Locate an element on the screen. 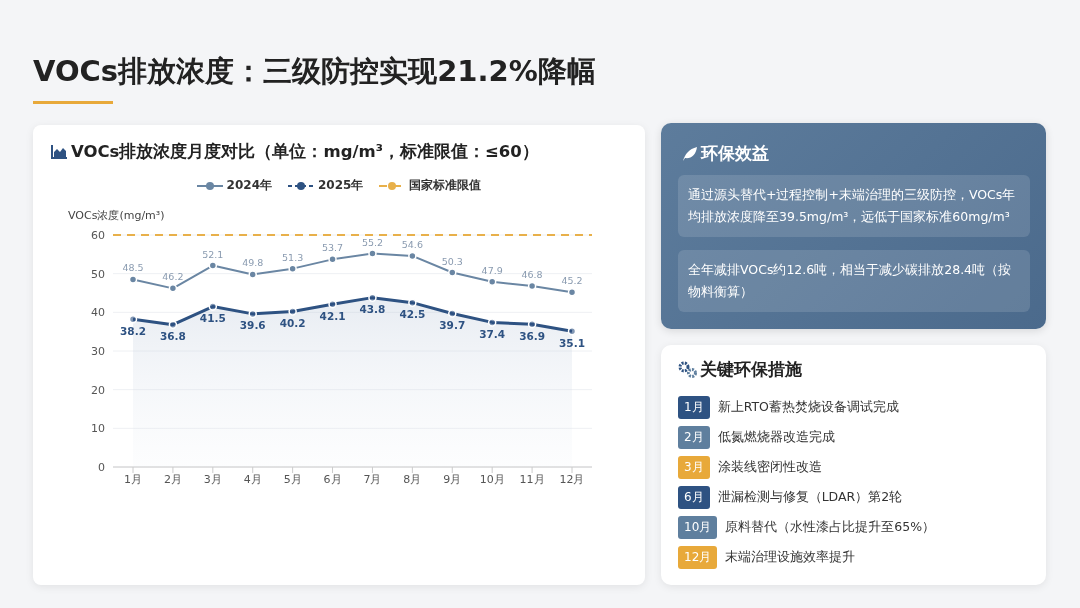 This screenshot has width=1080, height=608. data-label: 46.8 is located at coordinates (532, 275).